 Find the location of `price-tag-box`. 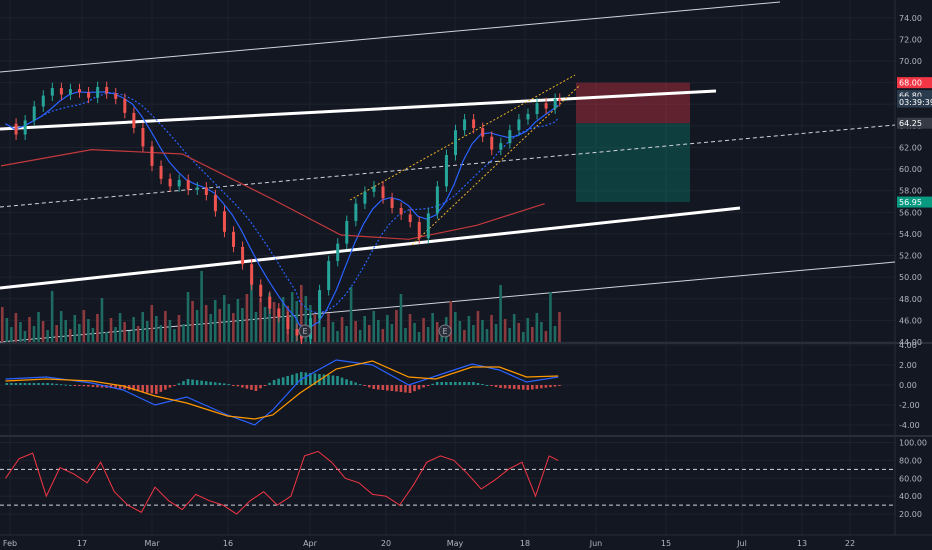

price-tag-box is located at coordinates (914, 83).